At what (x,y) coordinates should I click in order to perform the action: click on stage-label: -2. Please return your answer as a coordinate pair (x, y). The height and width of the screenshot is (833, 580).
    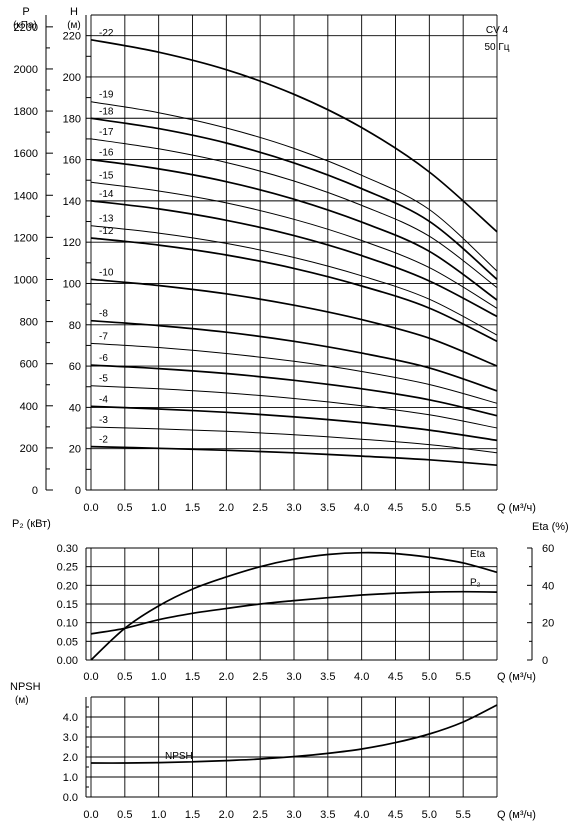
    Looking at the image, I should click on (103, 440).